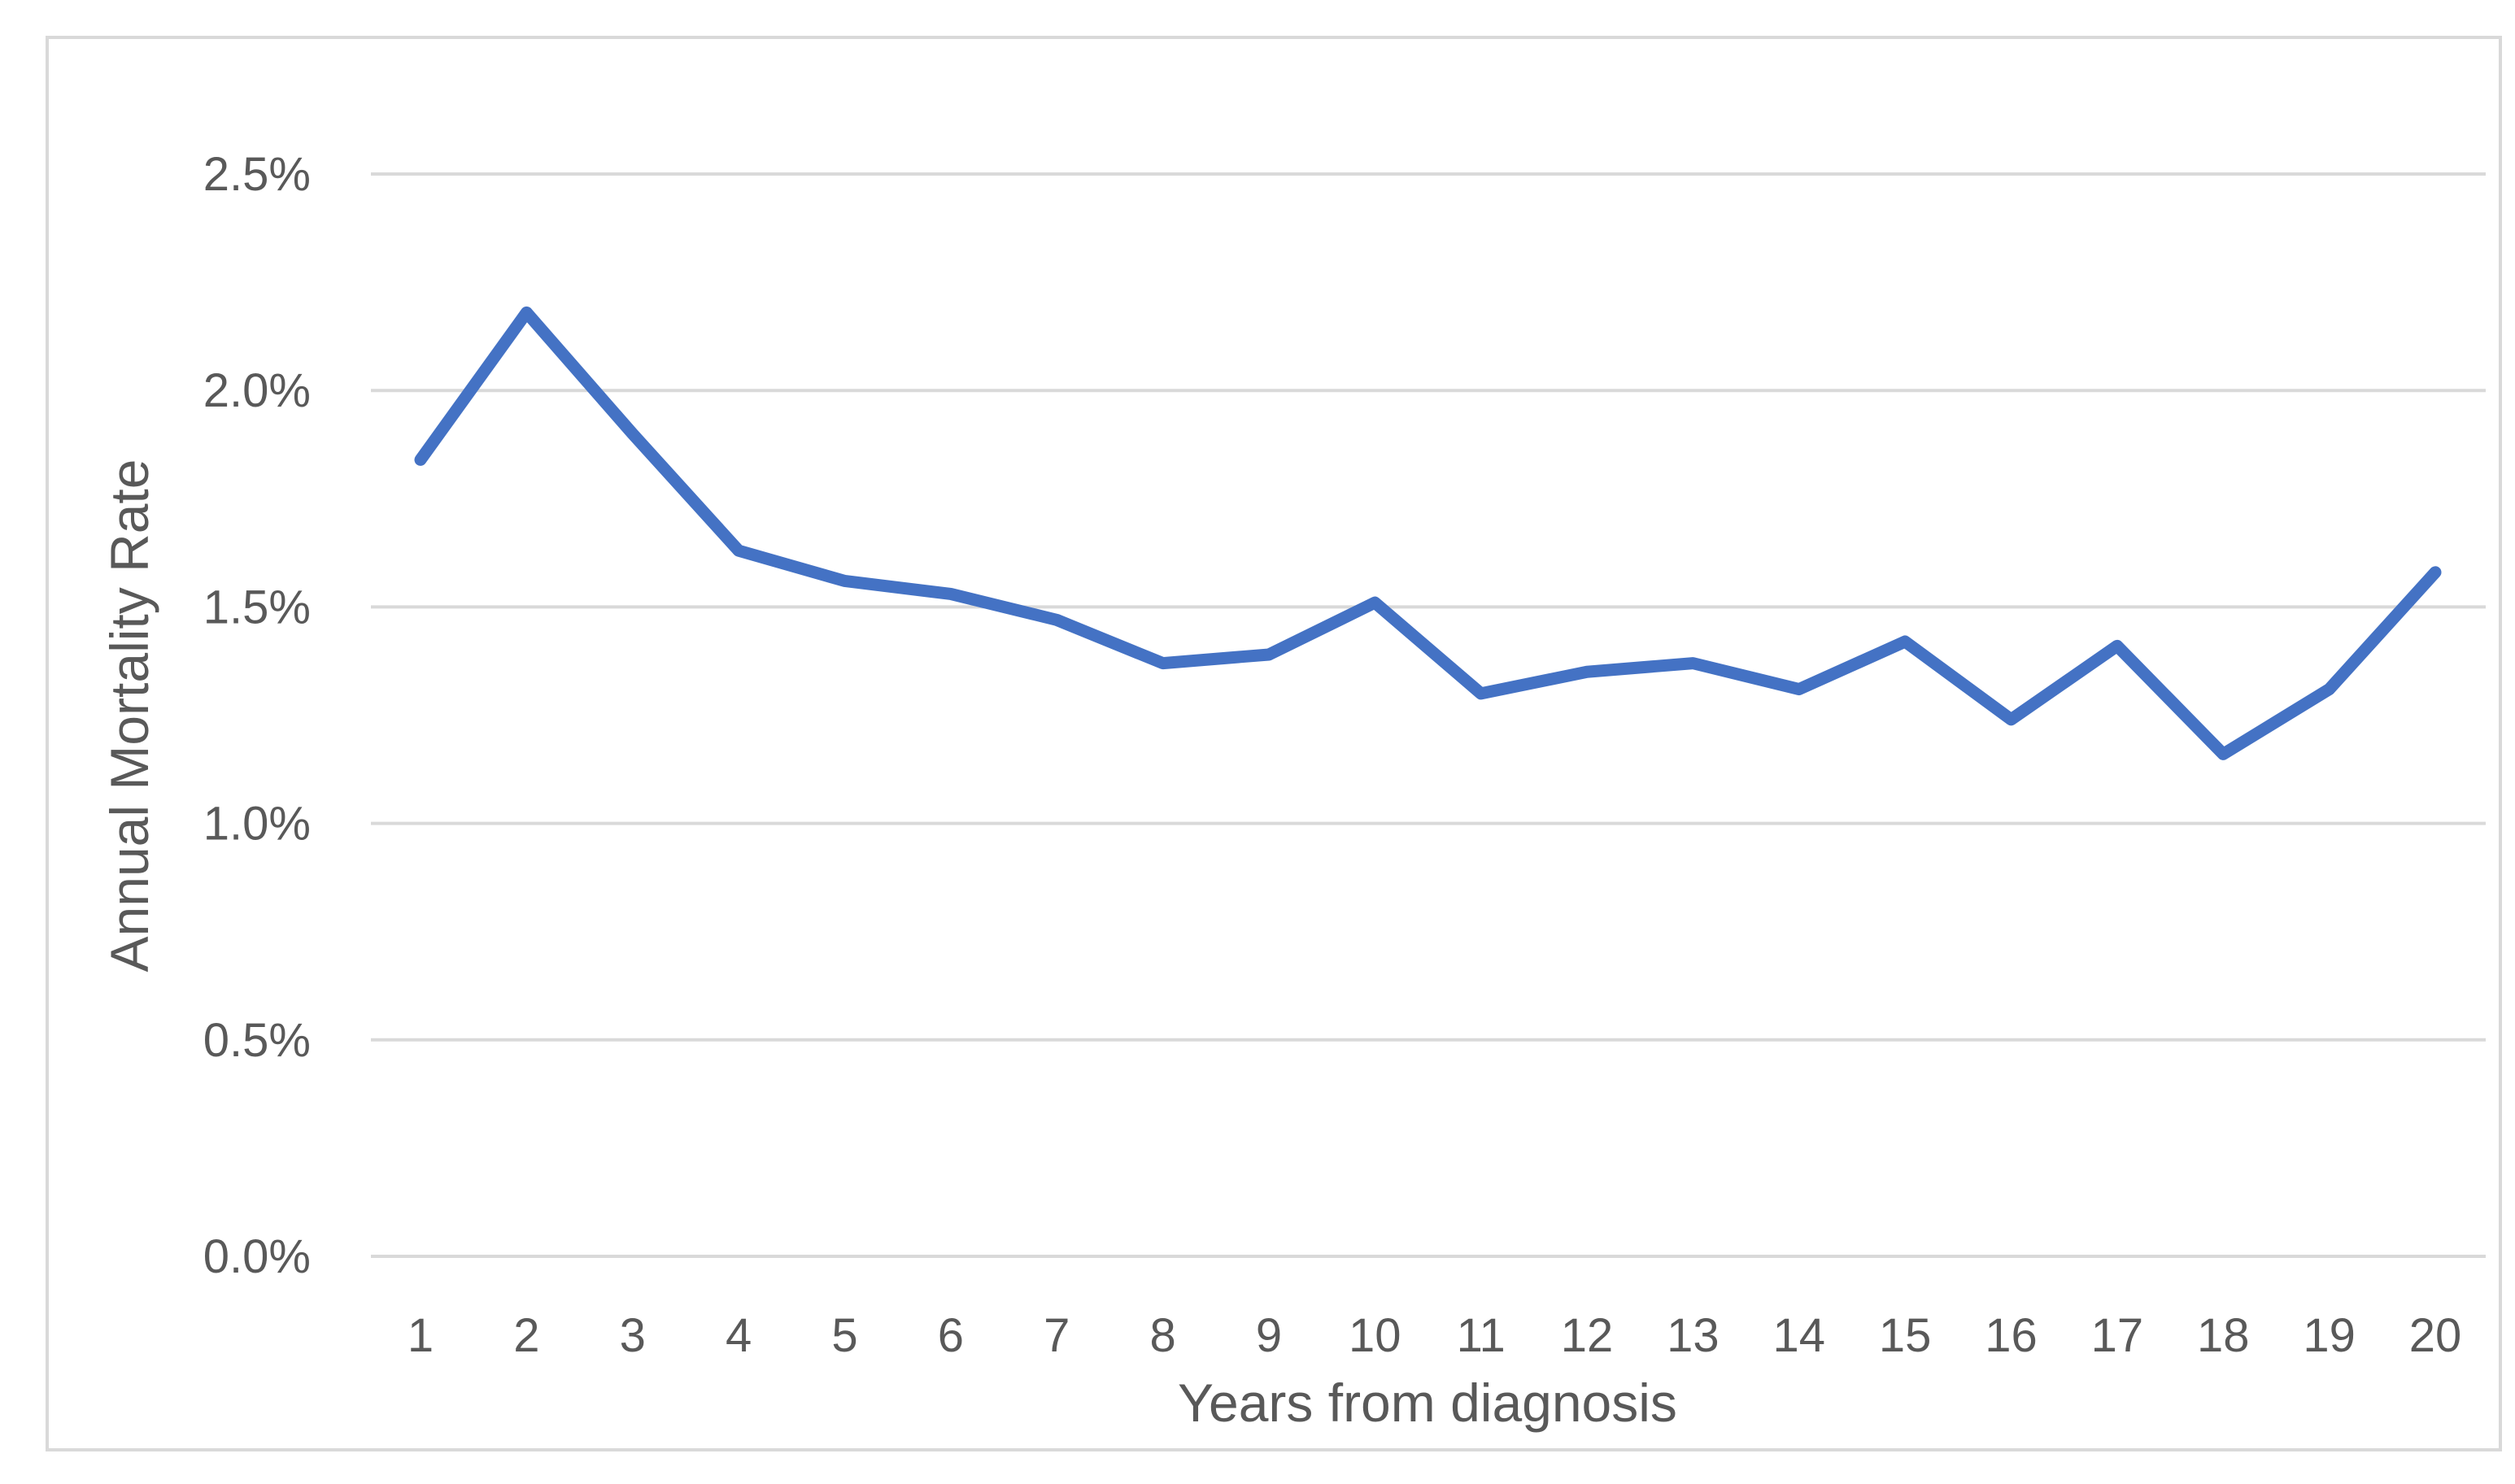 The image size is (2515, 1484). Describe the element at coordinates (1269, 1335) in the screenshot. I see `x-tick-label: 9` at that location.